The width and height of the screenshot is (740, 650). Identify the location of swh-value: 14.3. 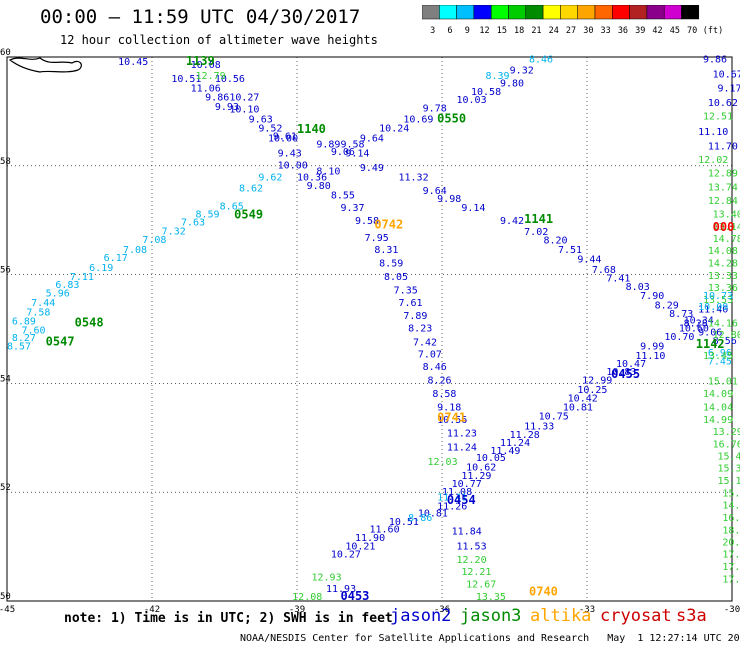
(731, 506).